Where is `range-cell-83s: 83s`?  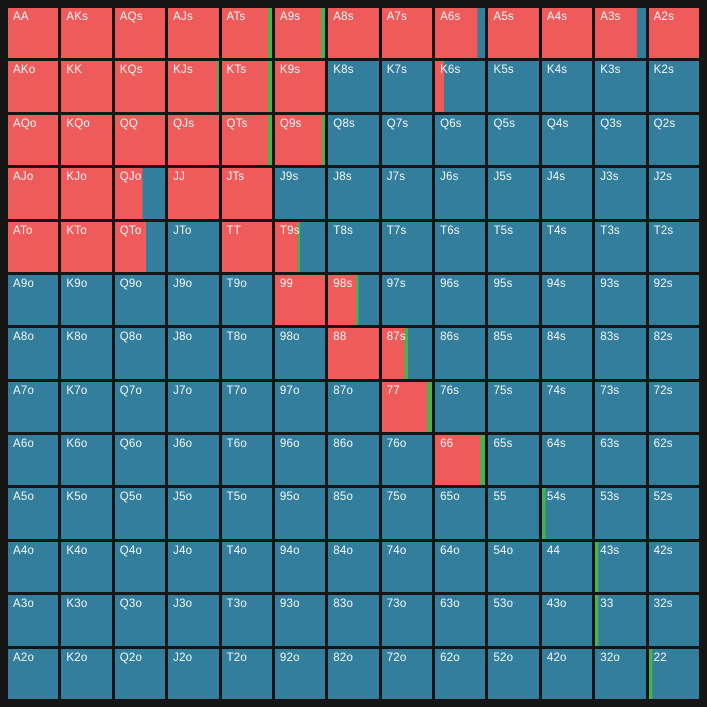
range-cell-83s: 83s is located at coordinates (620, 353).